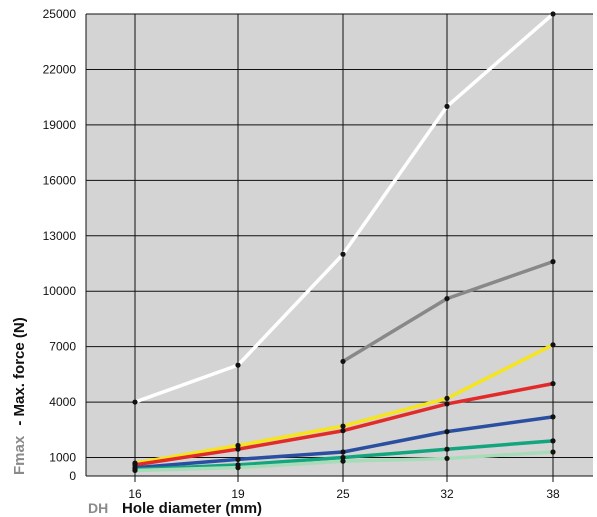 The height and width of the screenshot is (517, 597). Describe the element at coordinates (19, 455) in the screenshot. I see `y-axis-symbol: Fmax` at that location.